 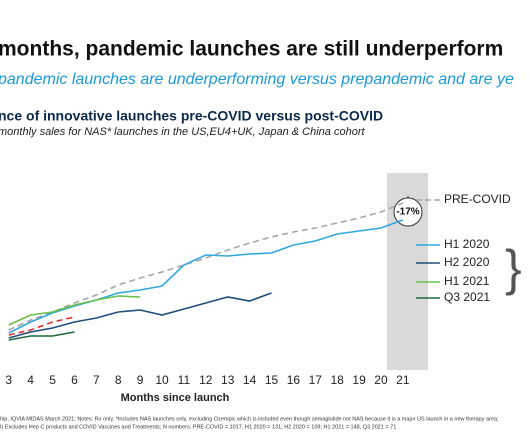 What do you see at coordinates (250, 380) in the screenshot?
I see `x-tick-label: 14` at bounding box center [250, 380].